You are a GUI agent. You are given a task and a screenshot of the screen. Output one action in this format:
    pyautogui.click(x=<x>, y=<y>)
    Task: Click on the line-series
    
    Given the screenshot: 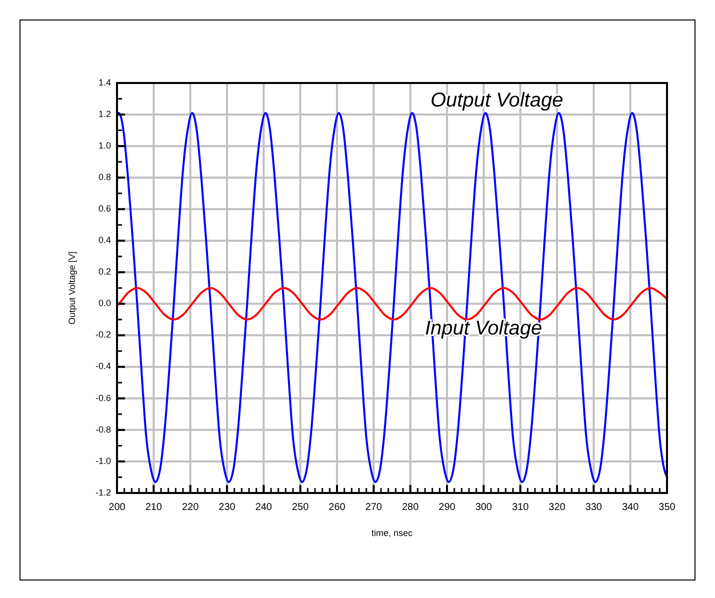 What is the action you would take?
    pyautogui.click(x=392, y=304)
    